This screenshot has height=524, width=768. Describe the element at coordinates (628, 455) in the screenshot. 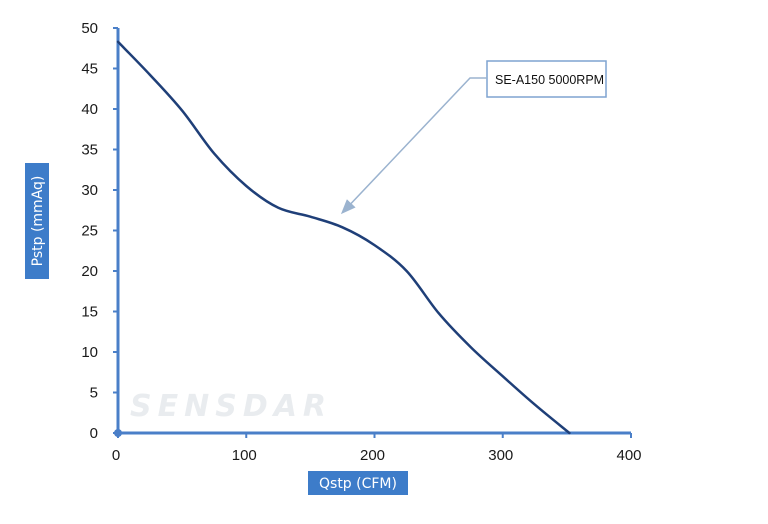

I see `x-tick-label: 400` at that location.